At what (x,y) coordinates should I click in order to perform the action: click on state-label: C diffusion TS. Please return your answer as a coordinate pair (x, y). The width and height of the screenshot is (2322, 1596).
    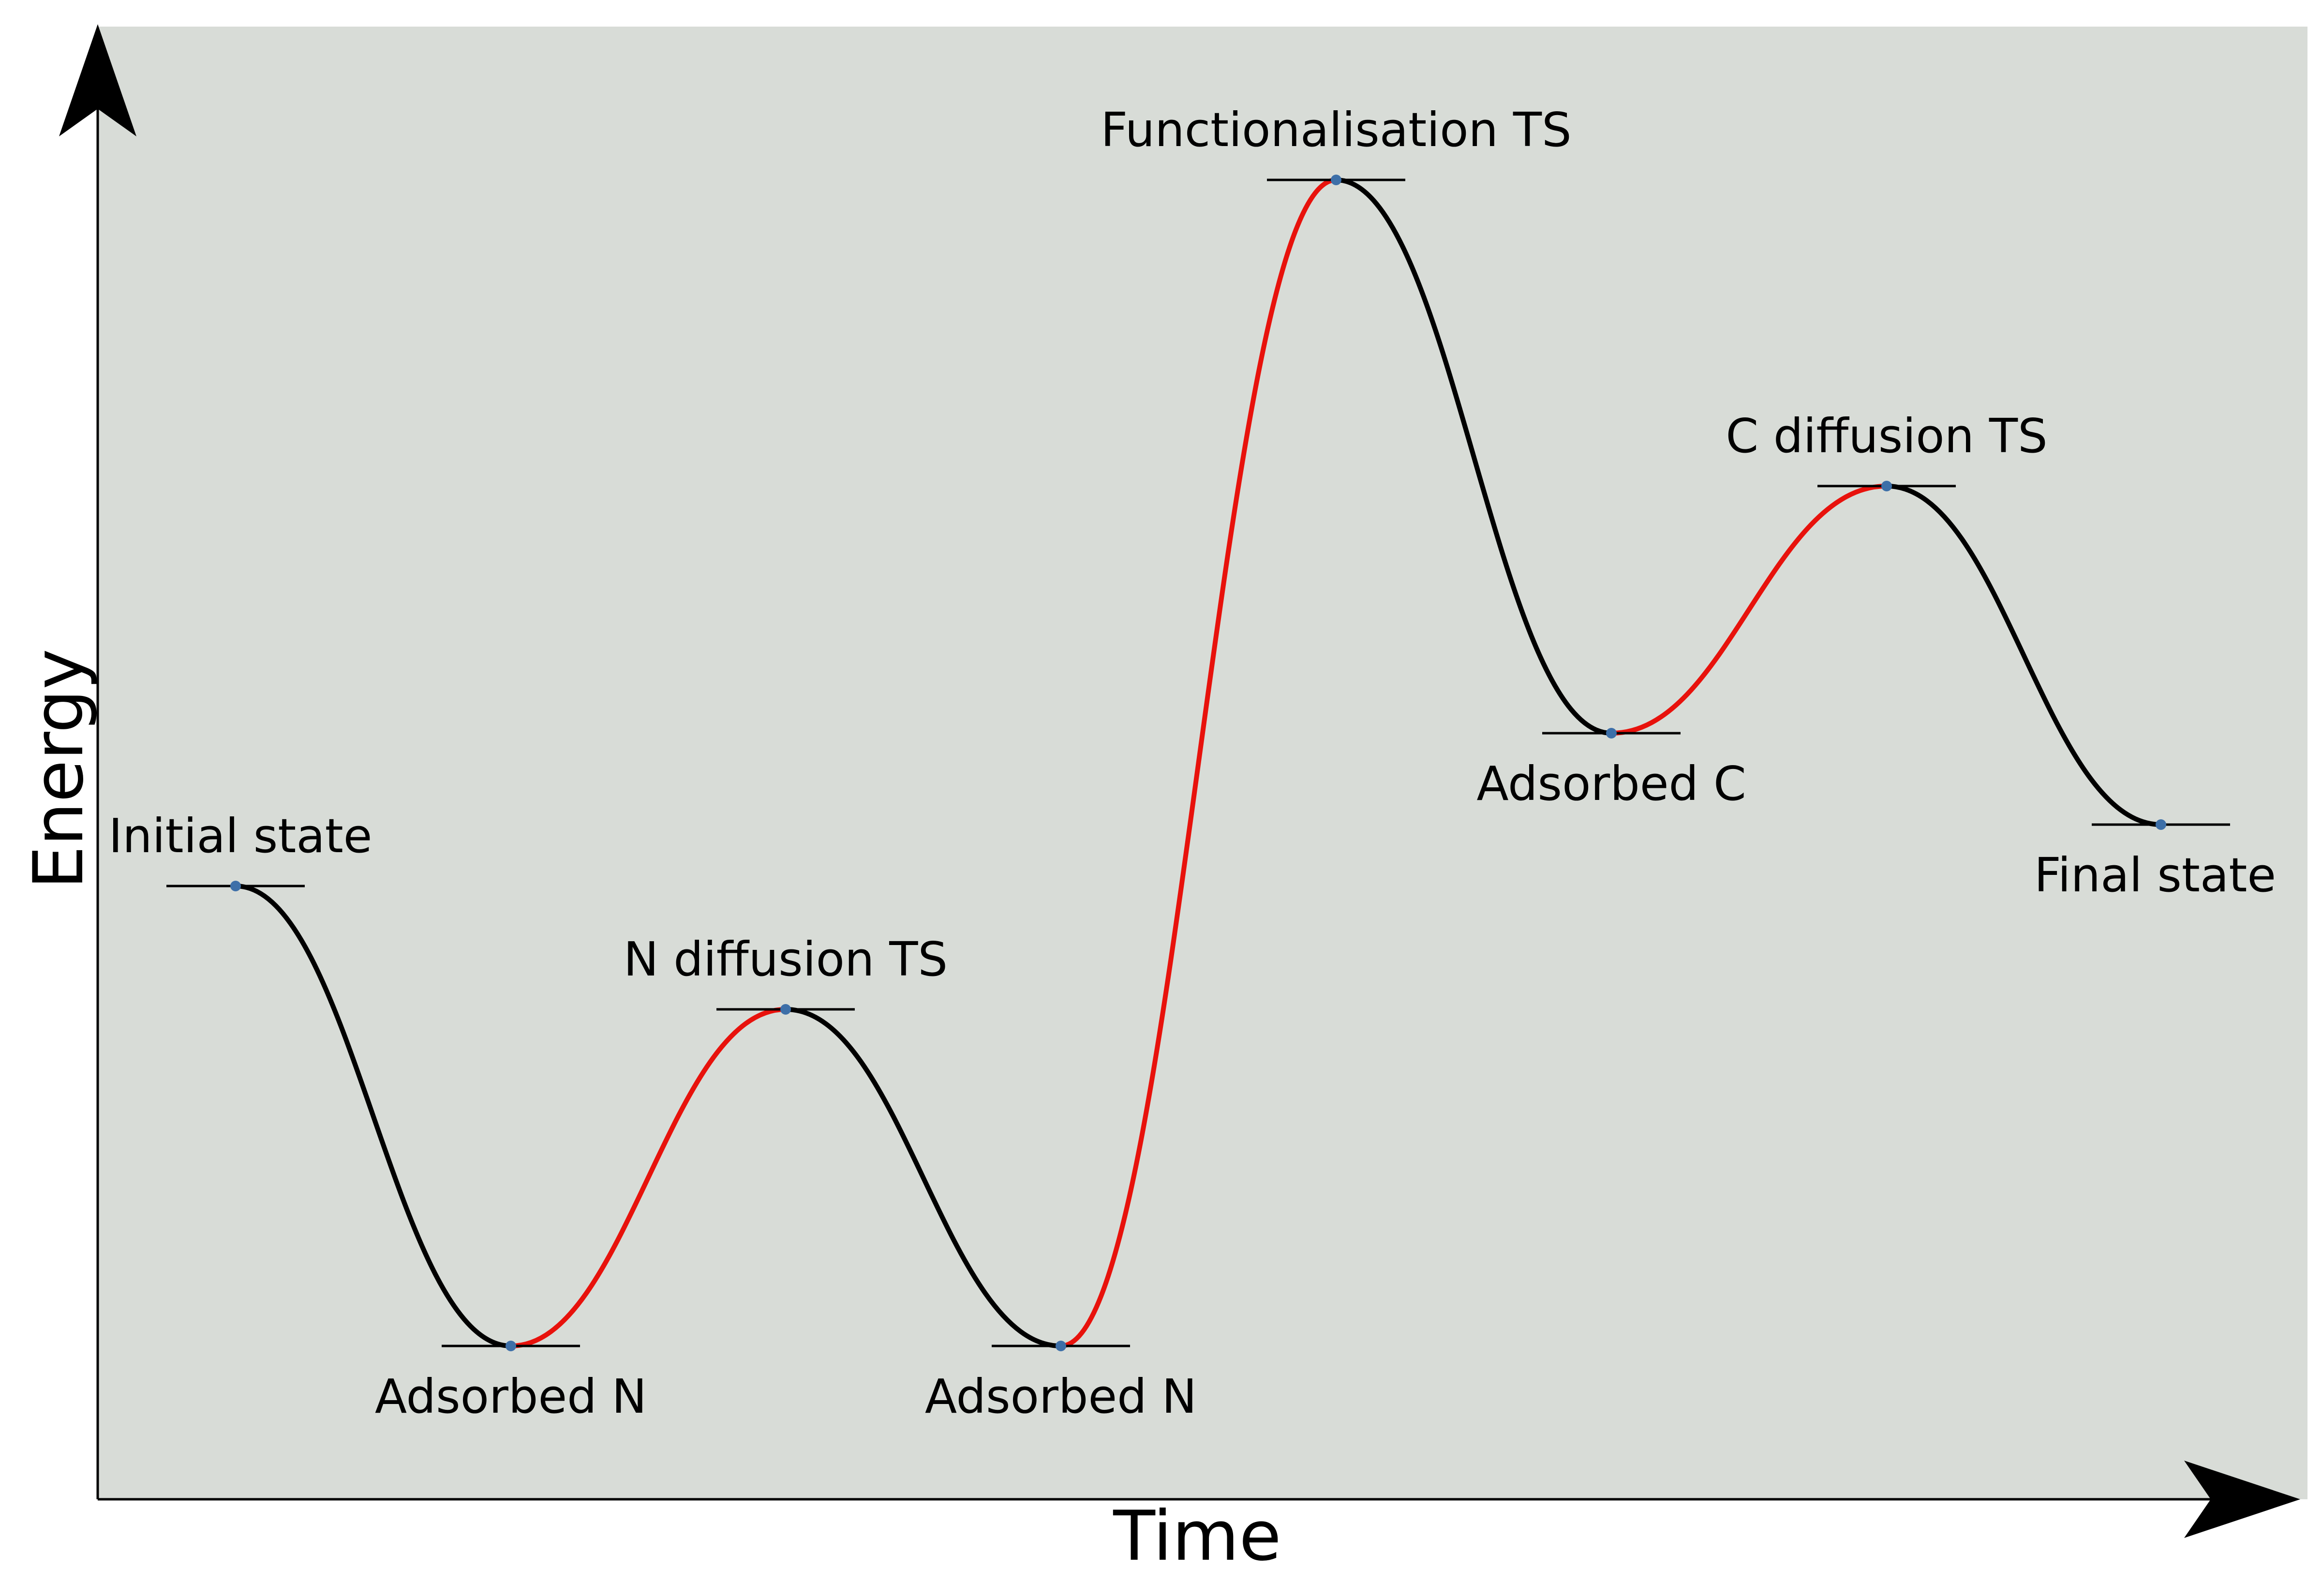
    Looking at the image, I should click on (1886, 436).